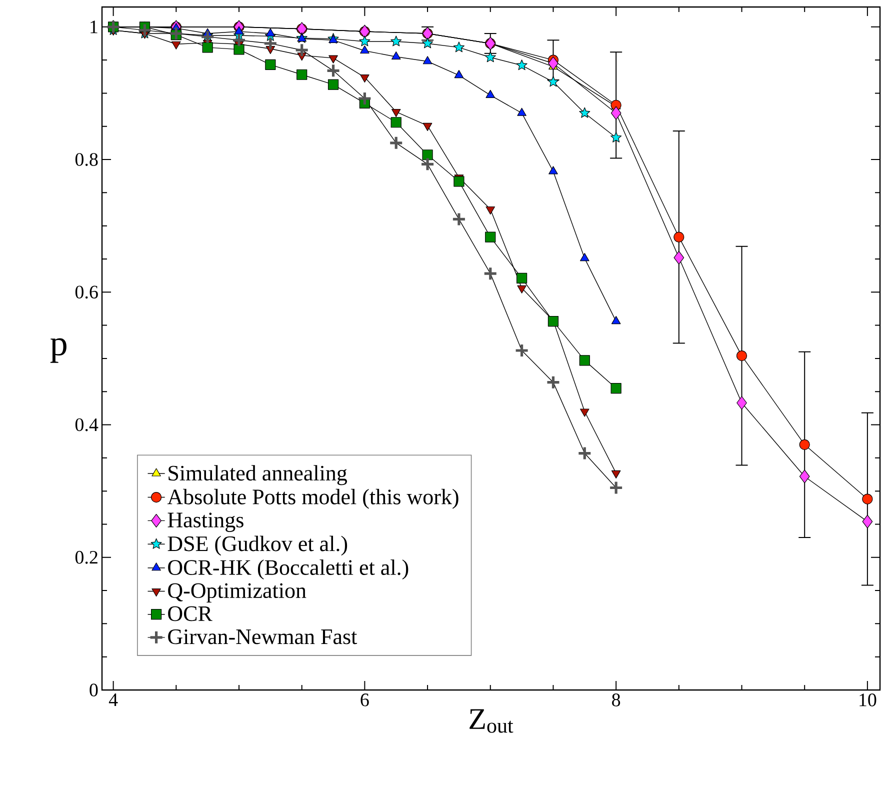  I want to click on legend-label: Simulated annealing, so click(258, 475).